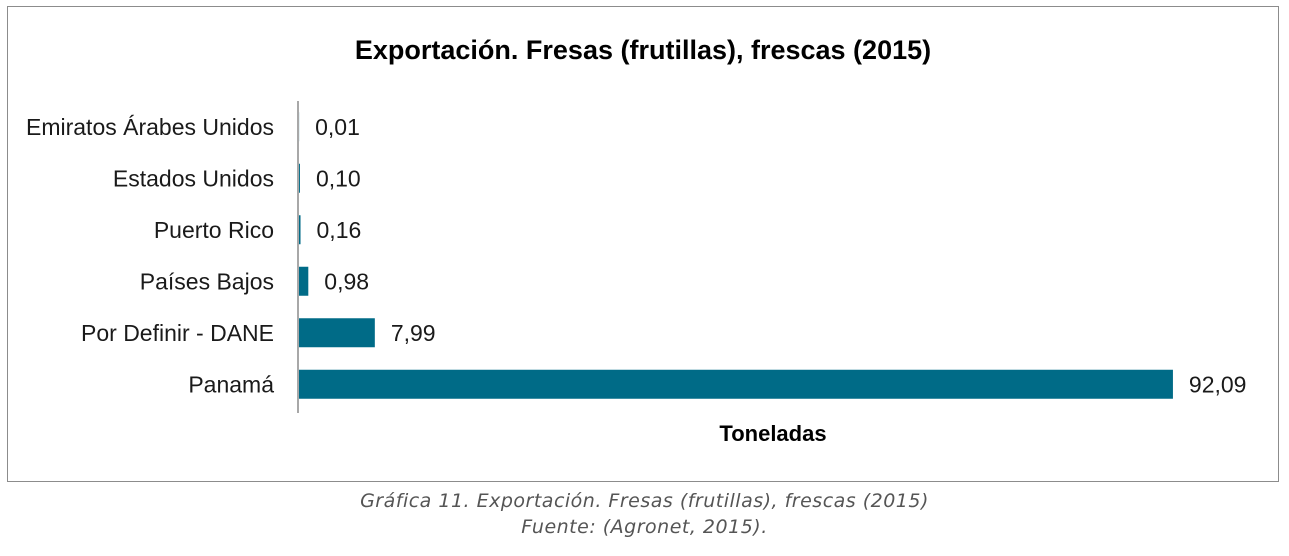 Image resolution: width=1289 pixels, height=556 pixels. What do you see at coordinates (150, 127) in the screenshot?
I see `category-label: Emiratos Árabes Unidos` at bounding box center [150, 127].